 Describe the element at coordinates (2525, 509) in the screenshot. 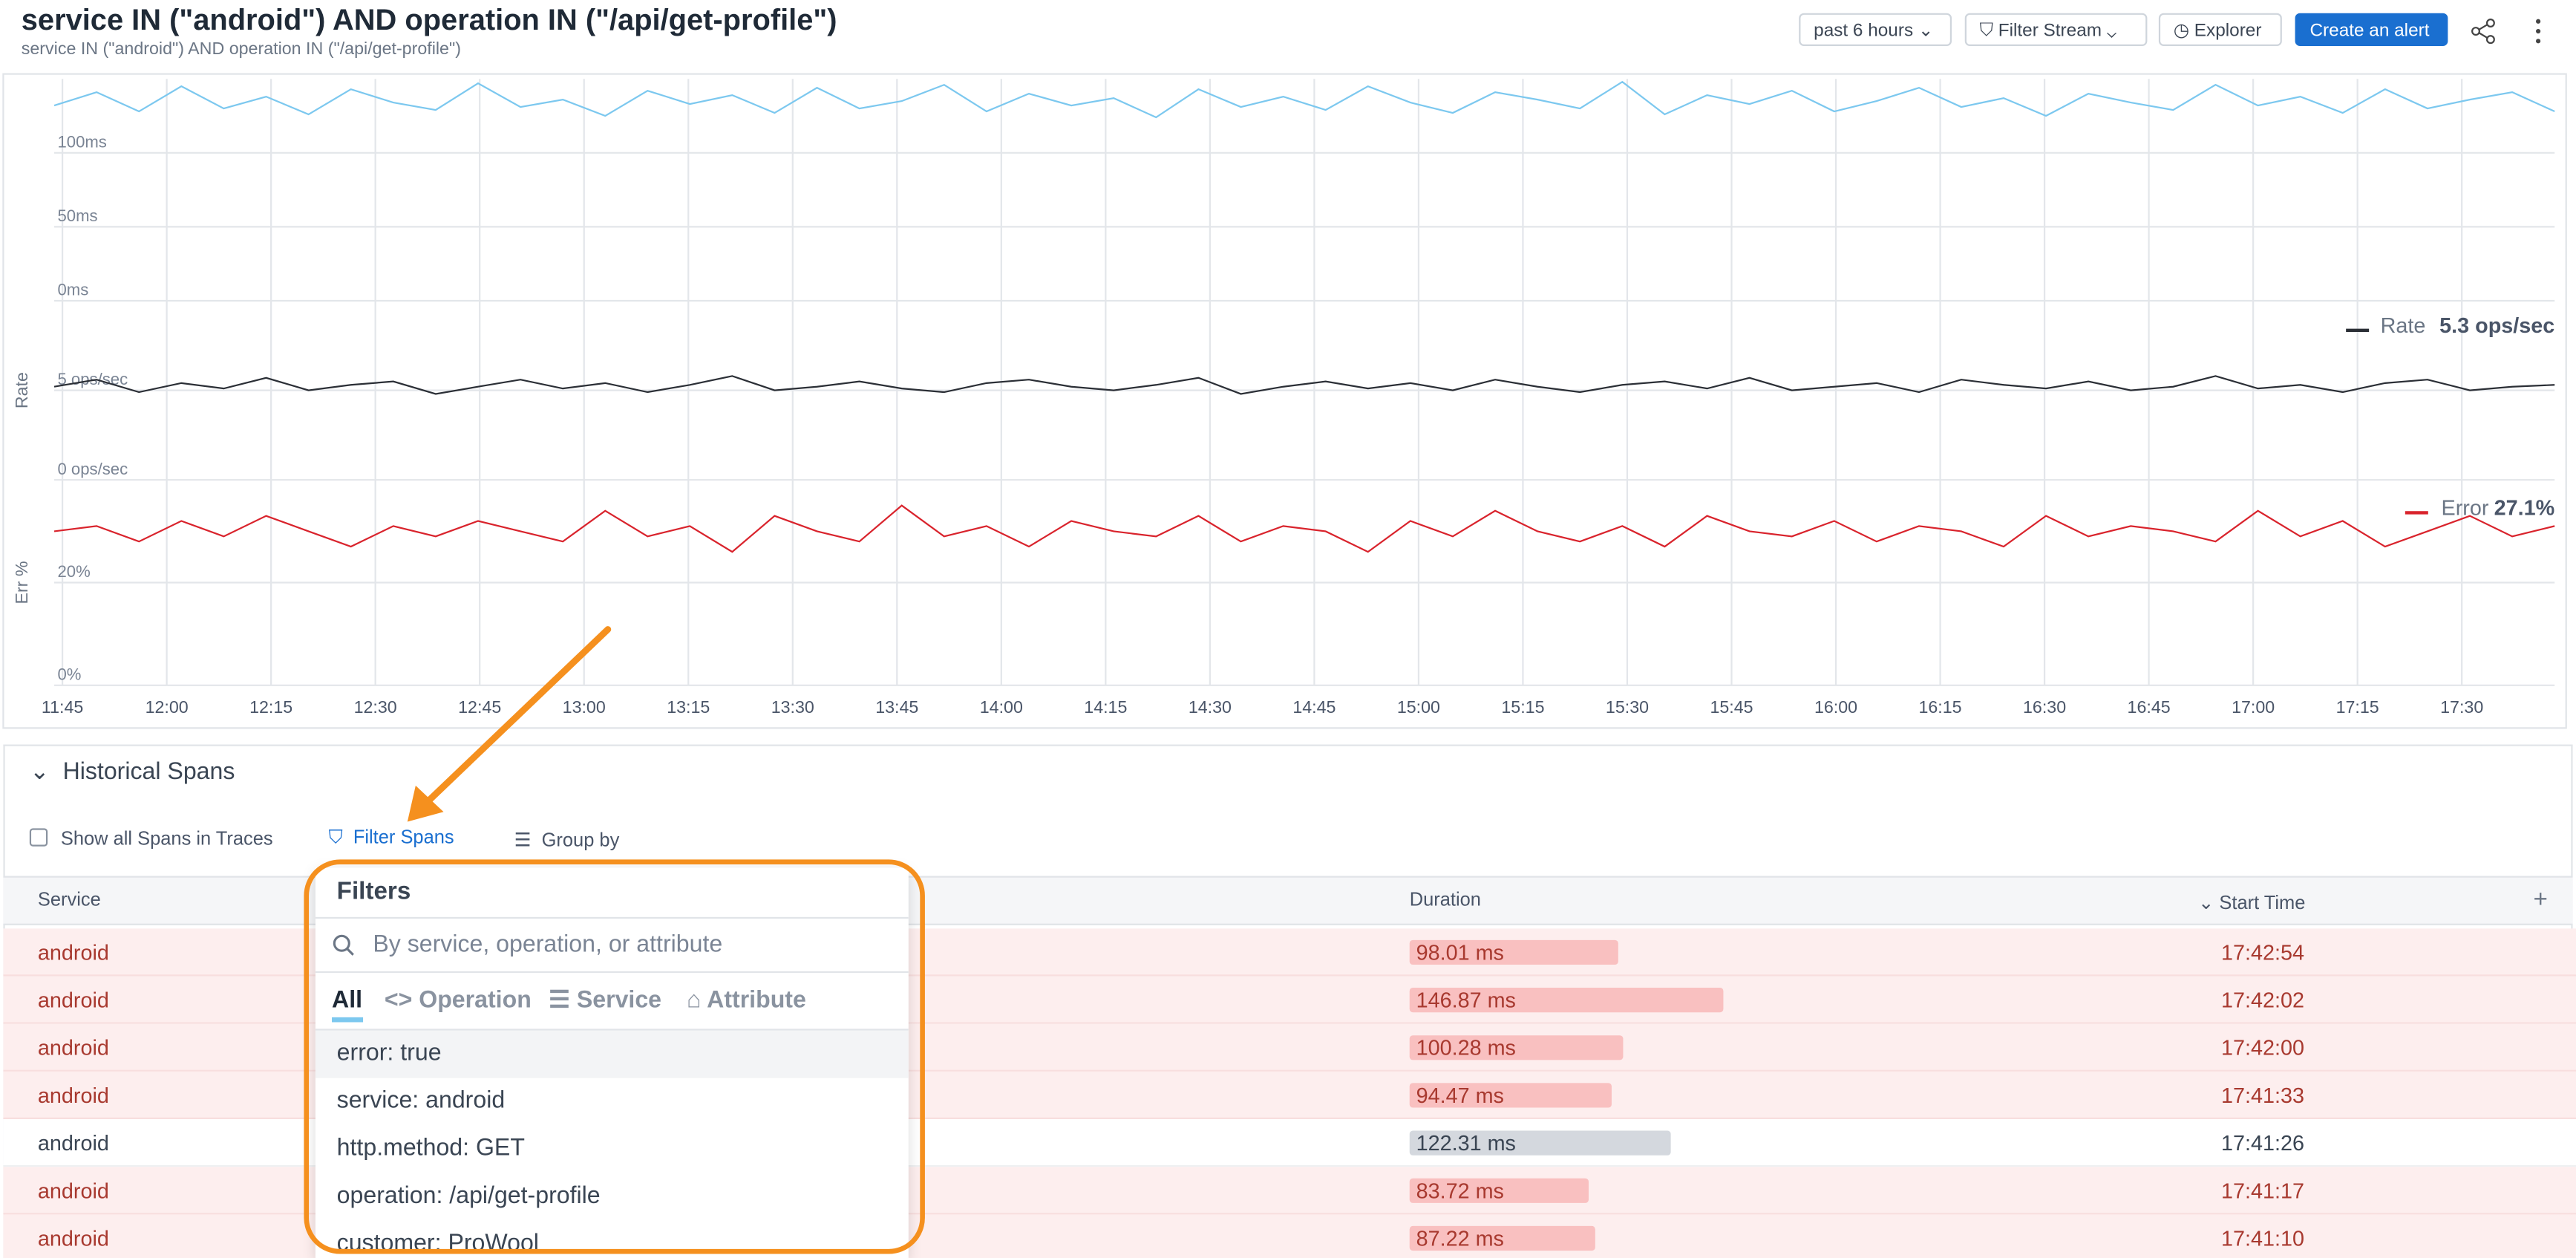

I see `legend-value: 27.1%` at that location.